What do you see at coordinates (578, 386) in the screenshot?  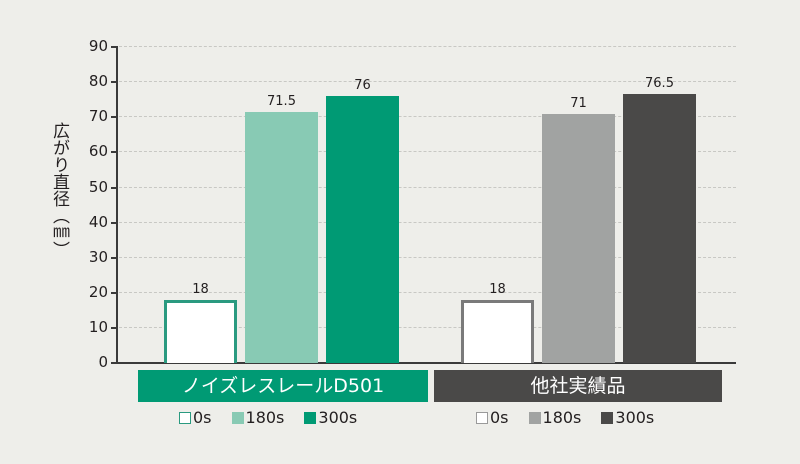 I see `group-title: 他社実績品` at bounding box center [578, 386].